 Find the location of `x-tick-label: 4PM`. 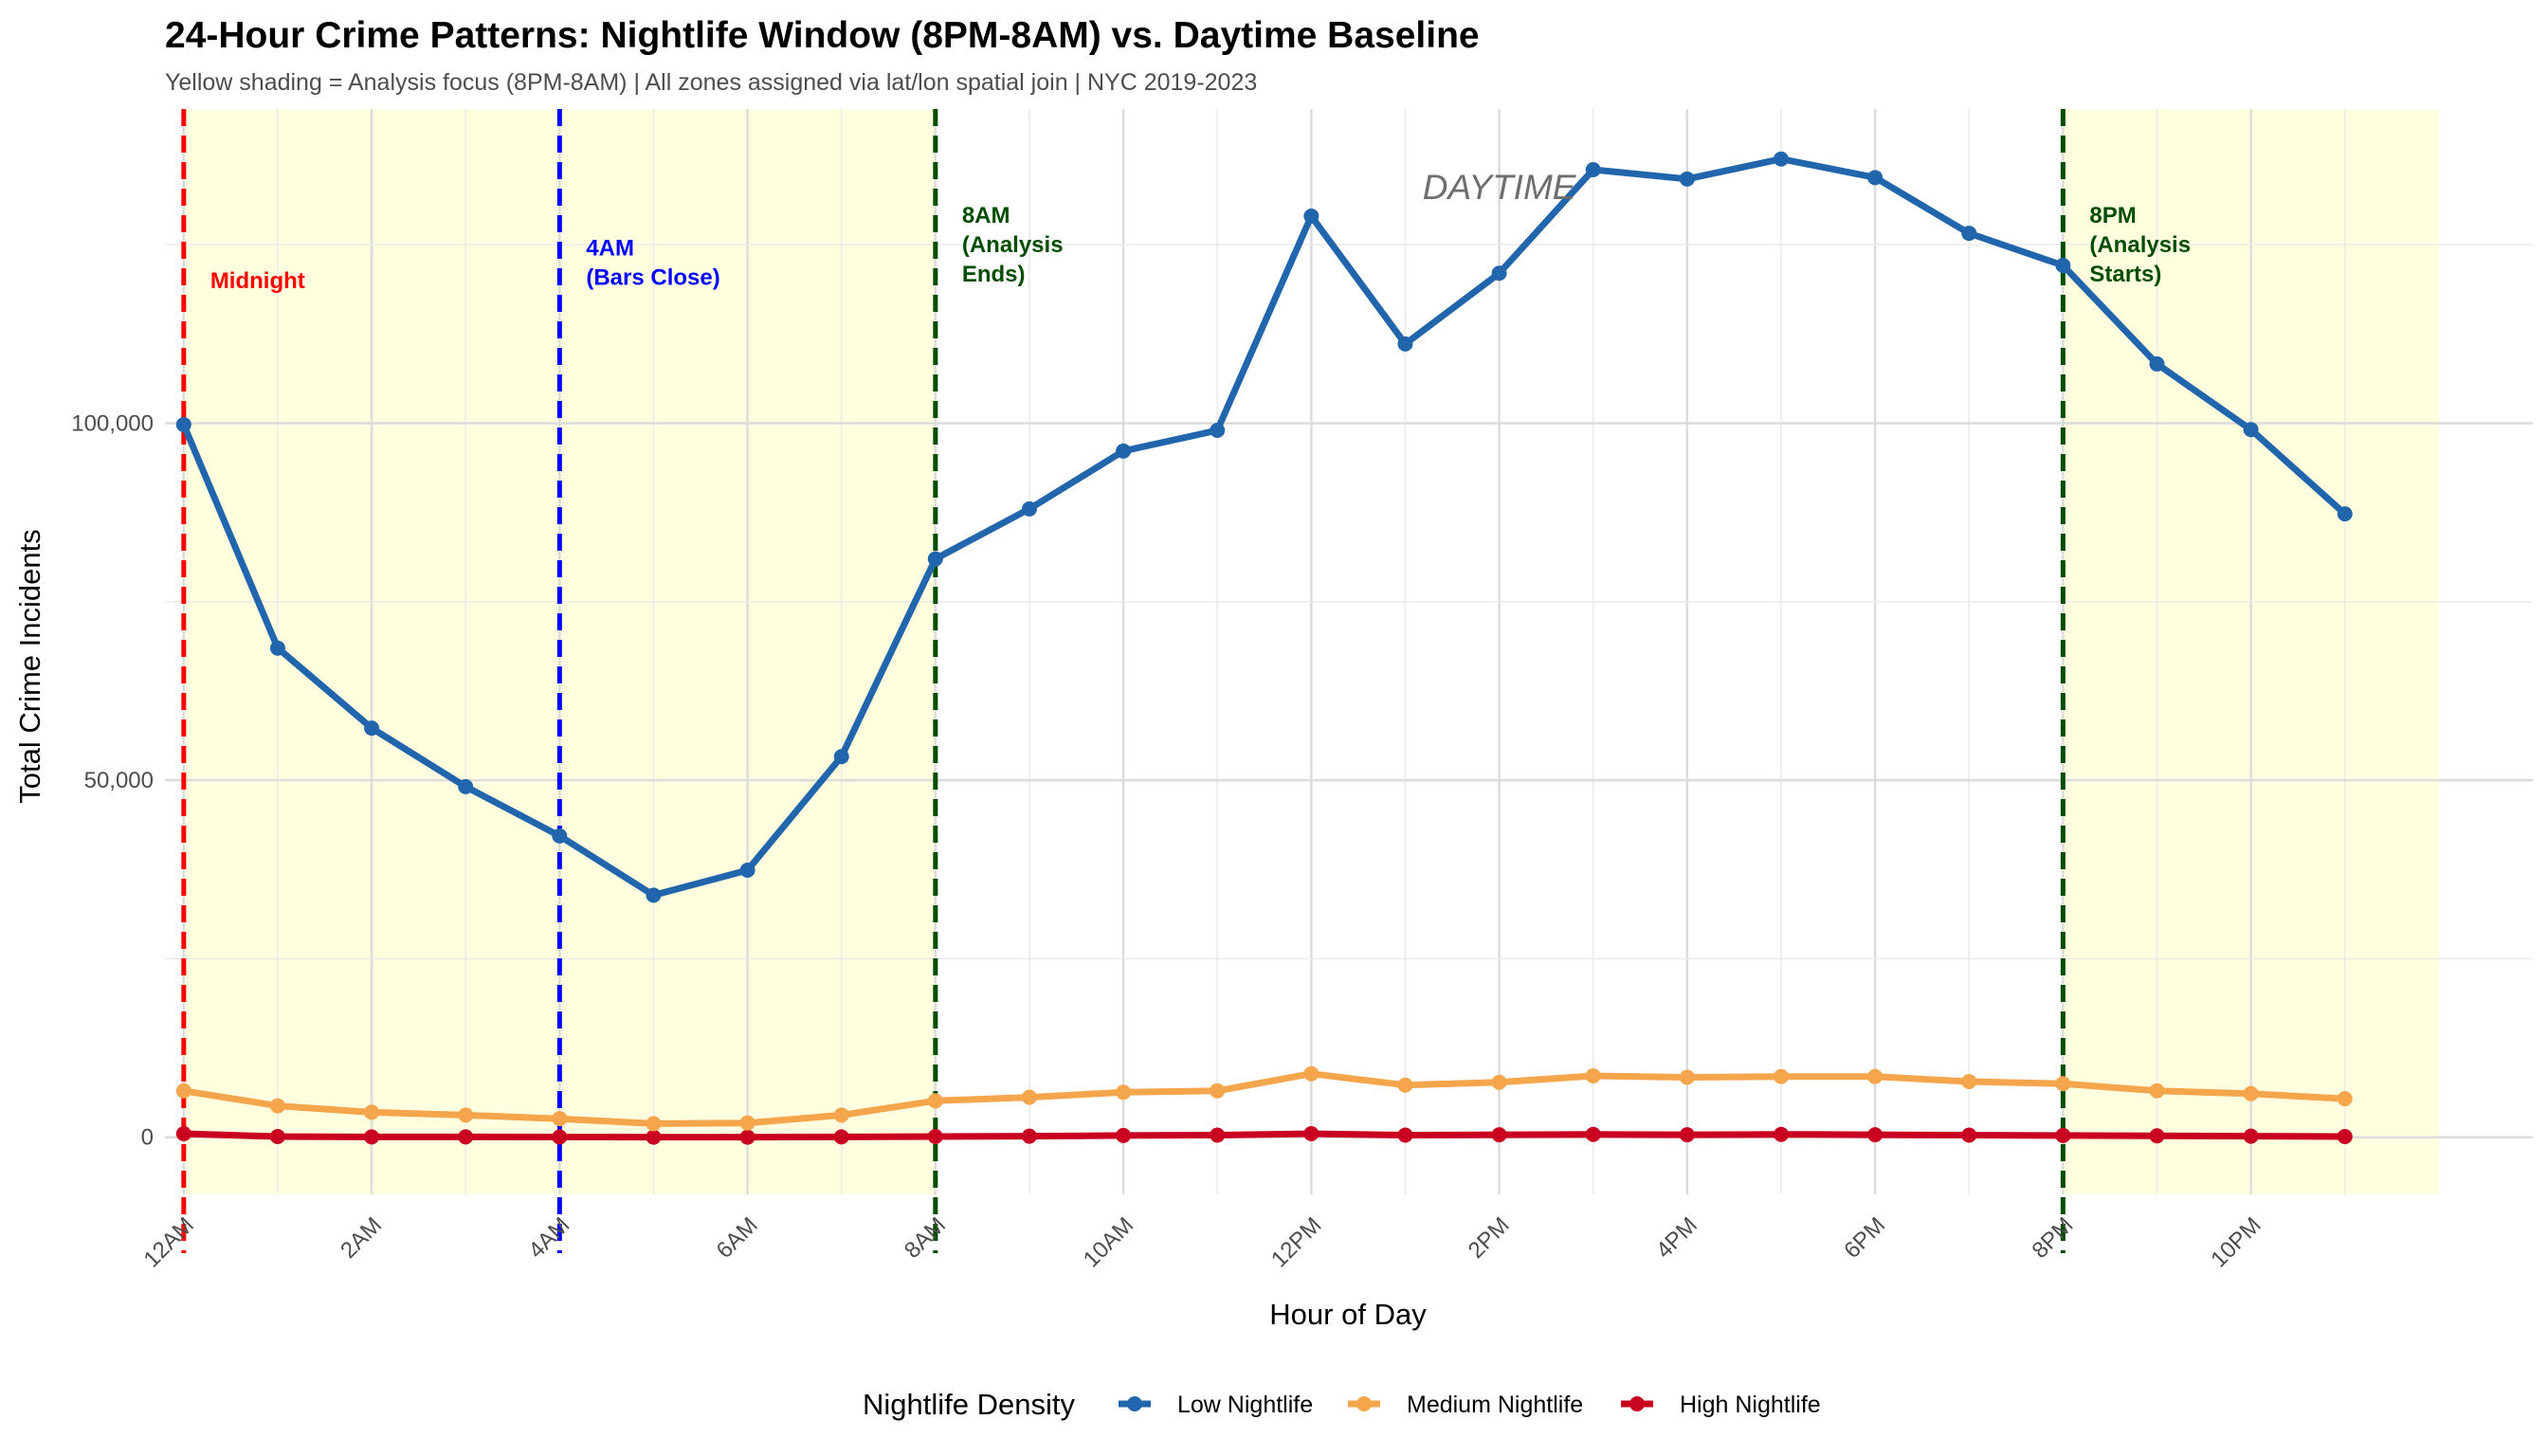

x-tick-label: 4PM is located at coordinates (1676, 1238).